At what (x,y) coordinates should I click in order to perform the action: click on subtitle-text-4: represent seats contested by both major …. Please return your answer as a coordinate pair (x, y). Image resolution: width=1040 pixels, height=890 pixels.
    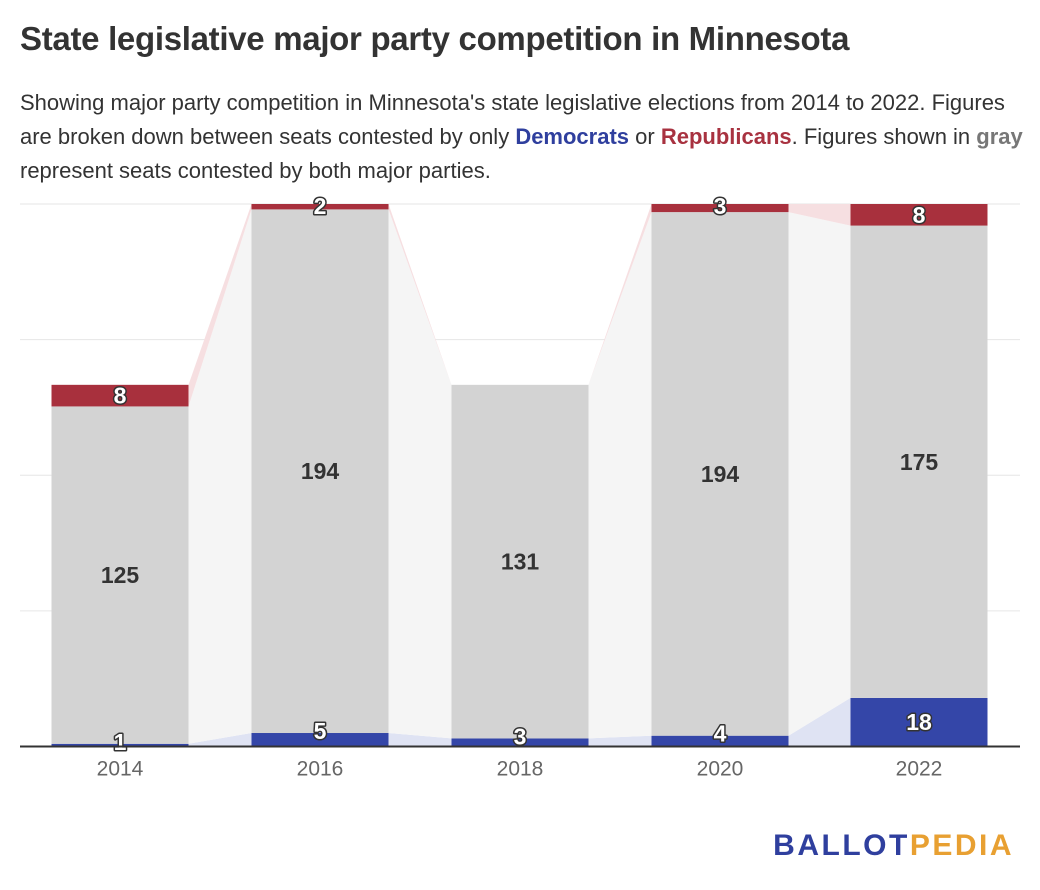
    Looking at the image, I should click on (255, 170).